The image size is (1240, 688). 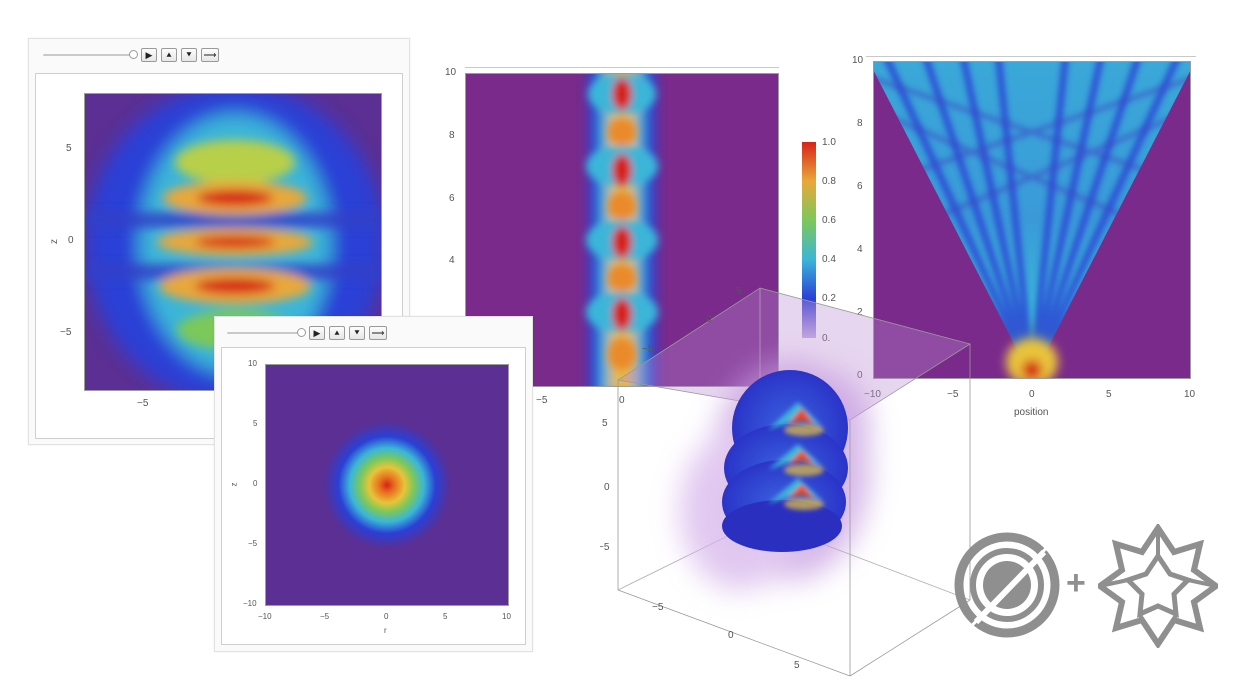 What do you see at coordinates (451, 72) in the screenshot?
I see `heatmap-3-ytick-10: 10` at bounding box center [451, 72].